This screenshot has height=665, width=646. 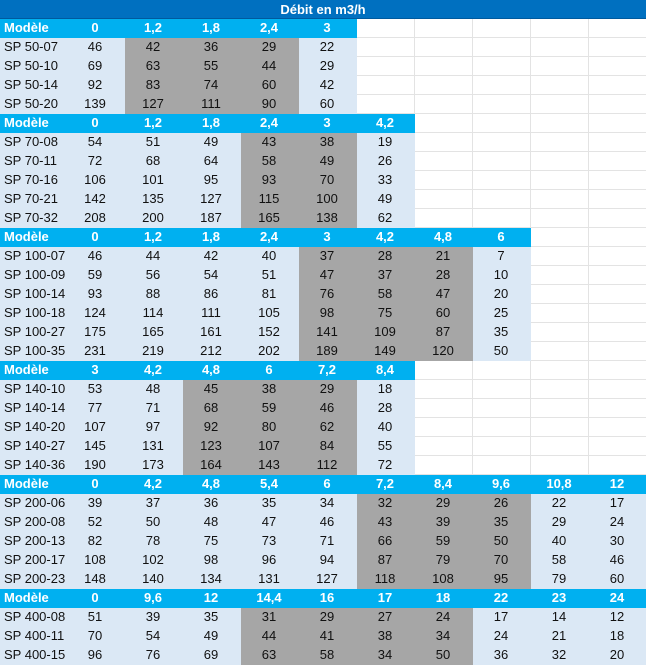 What do you see at coordinates (327, 85) in the screenshot?
I see `flow-value-cell: 42` at bounding box center [327, 85].